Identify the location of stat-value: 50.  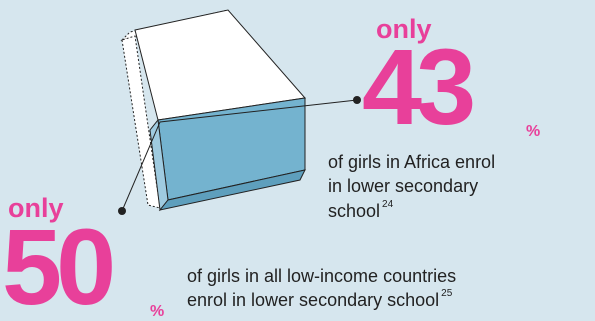
(57, 263).